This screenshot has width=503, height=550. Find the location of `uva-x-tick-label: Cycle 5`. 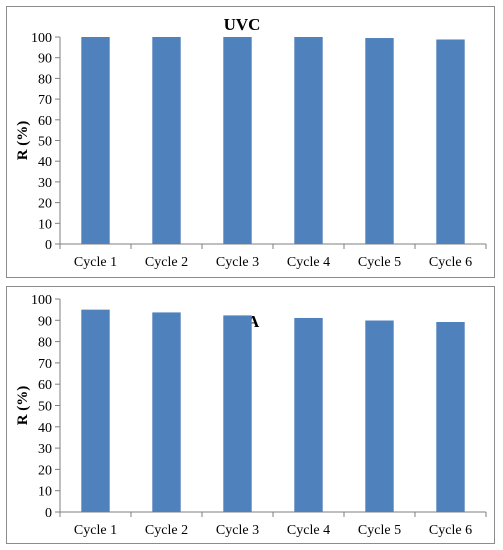

uva-x-tick-label: Cycle 5 is located at coordinates (379, 530).